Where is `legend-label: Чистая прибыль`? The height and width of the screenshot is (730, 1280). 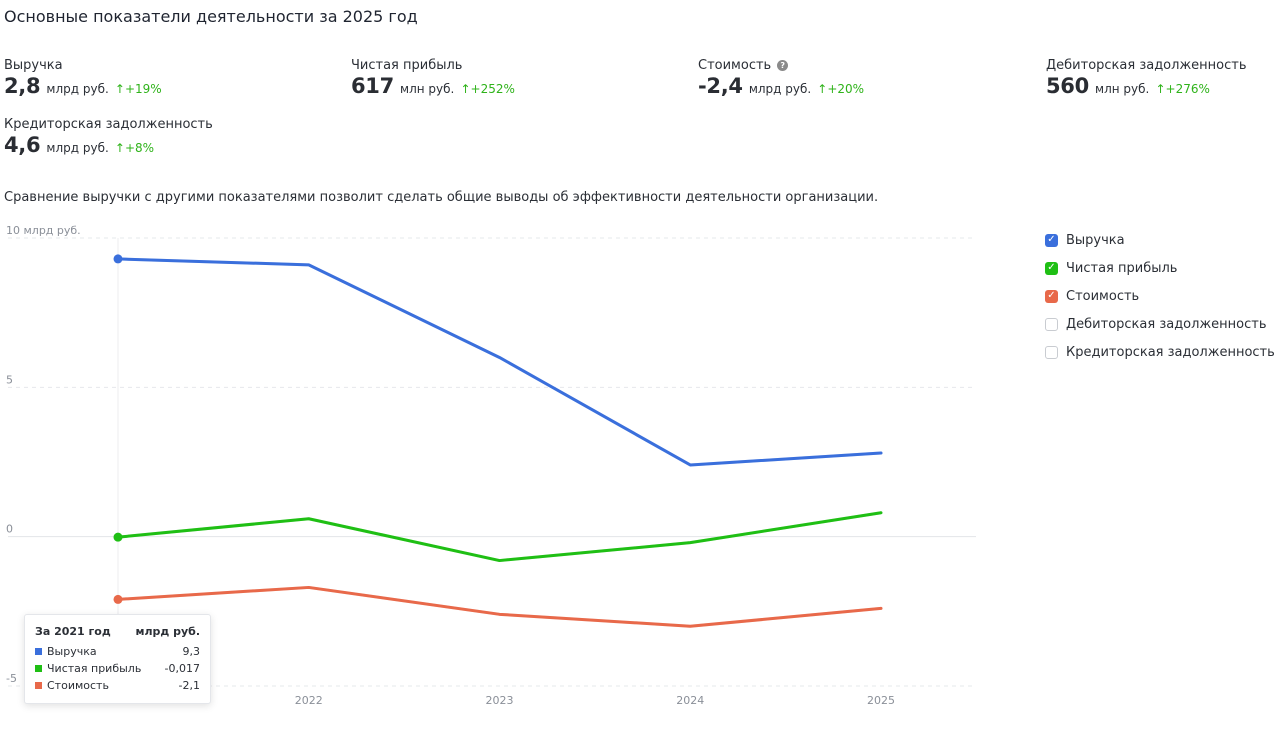 legend-label: Чистая прибыль is located at coordinates (1122, 268).